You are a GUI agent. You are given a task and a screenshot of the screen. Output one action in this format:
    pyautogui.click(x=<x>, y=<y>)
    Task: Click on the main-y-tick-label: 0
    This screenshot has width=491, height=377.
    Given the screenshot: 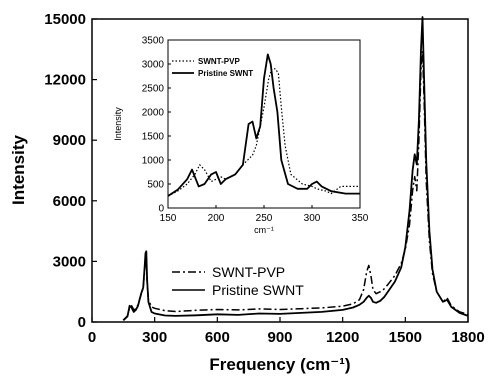 What is the action you would take?
    pyautogui.click(x=82, y=322)
    